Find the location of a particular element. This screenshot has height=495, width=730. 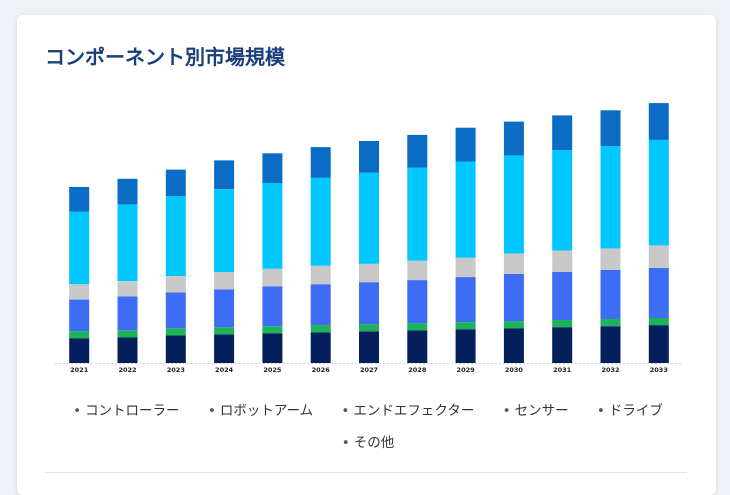

legend-label: その他 is located at coordinates (374, 443).